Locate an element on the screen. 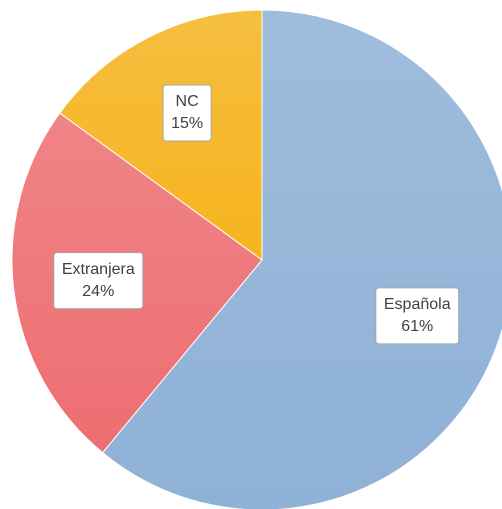 The height and width of the screenshot is (509, 502). label-name: Extranjera is located at coordinates (98, 269).